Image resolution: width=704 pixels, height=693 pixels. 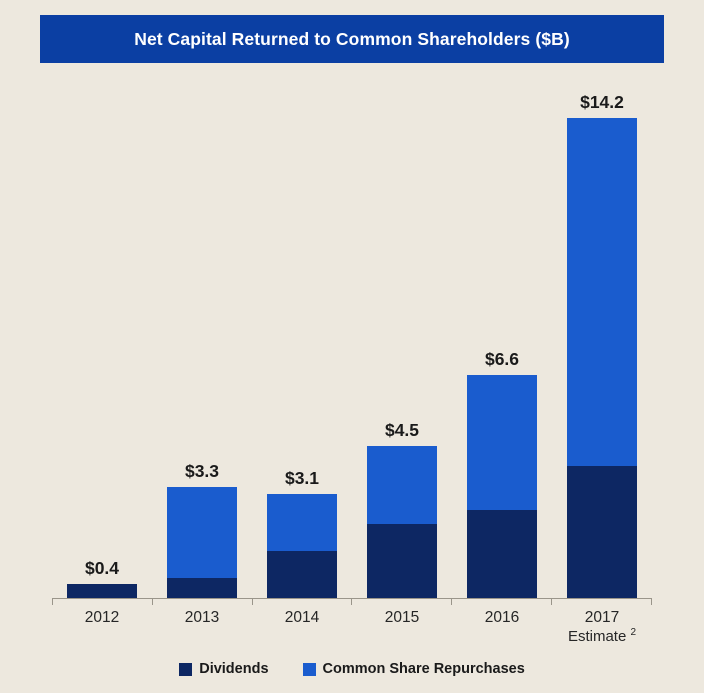 I want to click on x-axis-label: 2017 Estimate 2, so click(x=602, y=627).